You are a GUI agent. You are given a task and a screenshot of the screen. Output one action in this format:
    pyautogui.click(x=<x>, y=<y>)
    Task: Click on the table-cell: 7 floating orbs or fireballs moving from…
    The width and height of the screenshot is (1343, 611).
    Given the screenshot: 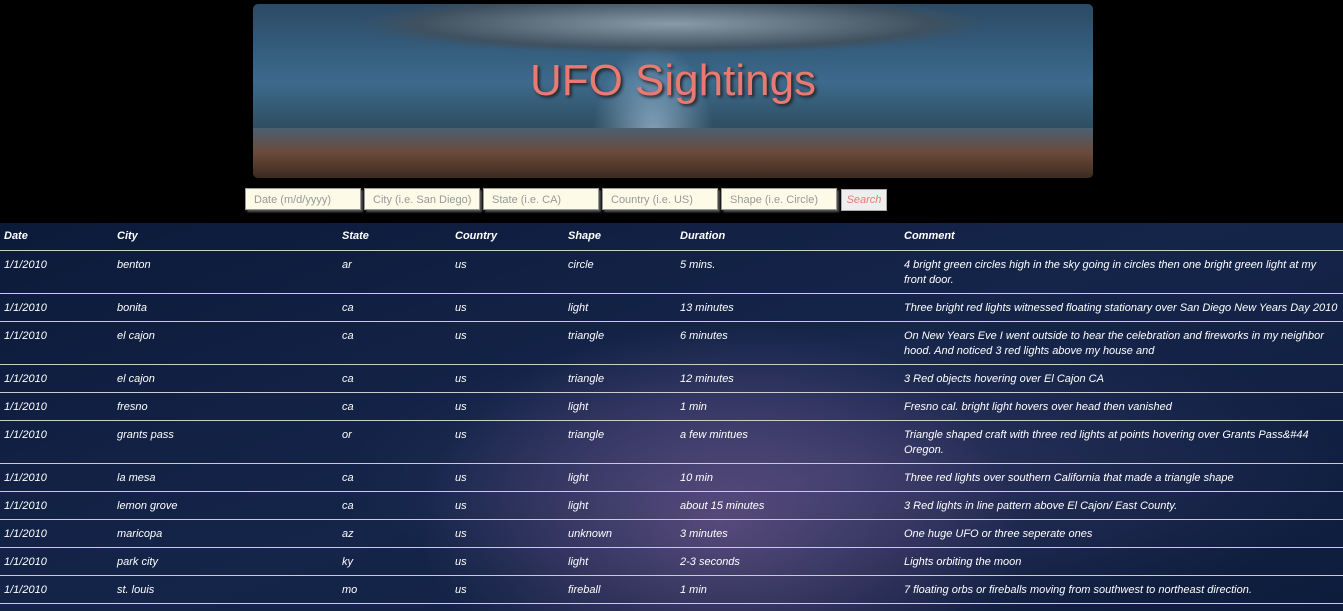 What is the action you would take?
    pyautogui.click(x=1121, y=589)
    